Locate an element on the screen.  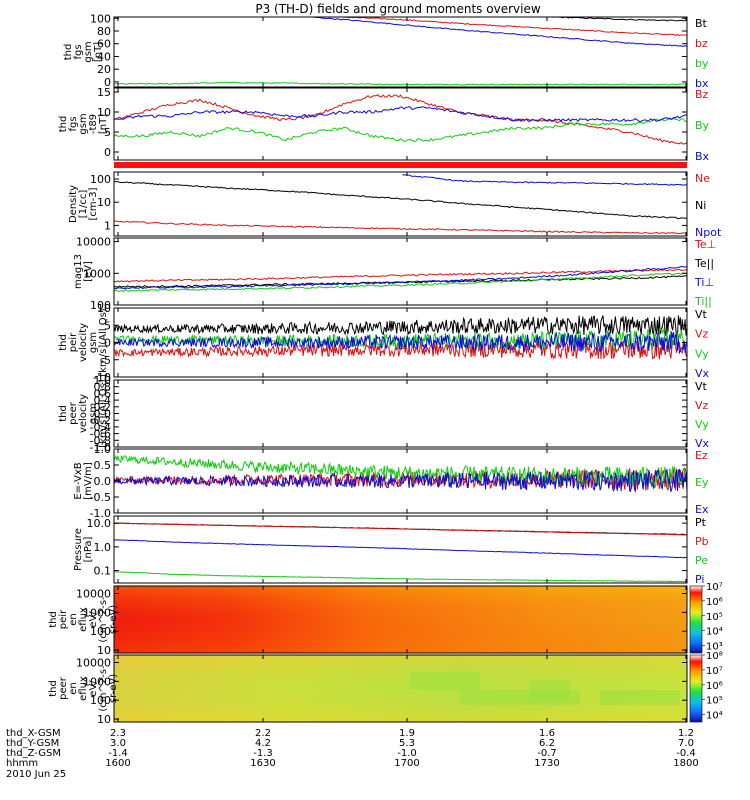
y-axis-label-line: (cm^2-s- is located at coordinates (103, 688).